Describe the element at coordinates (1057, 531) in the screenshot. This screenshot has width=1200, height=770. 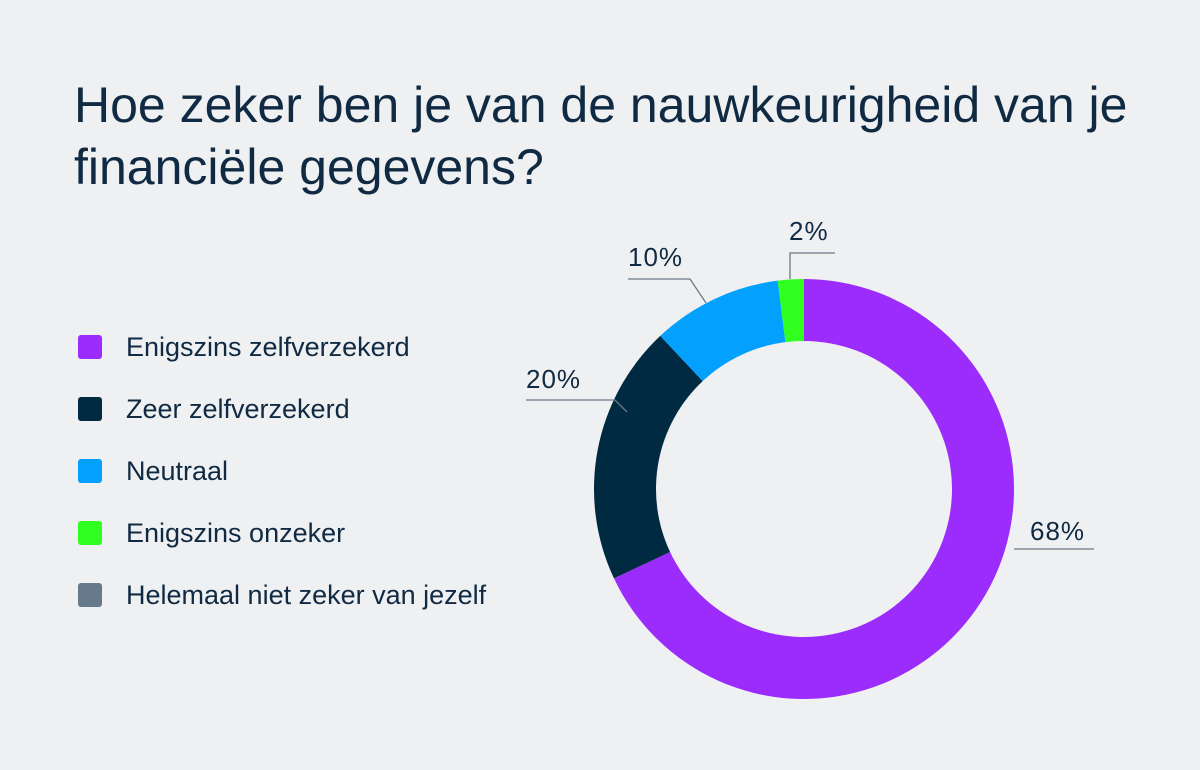
I see `data-label: 68%` at that location.